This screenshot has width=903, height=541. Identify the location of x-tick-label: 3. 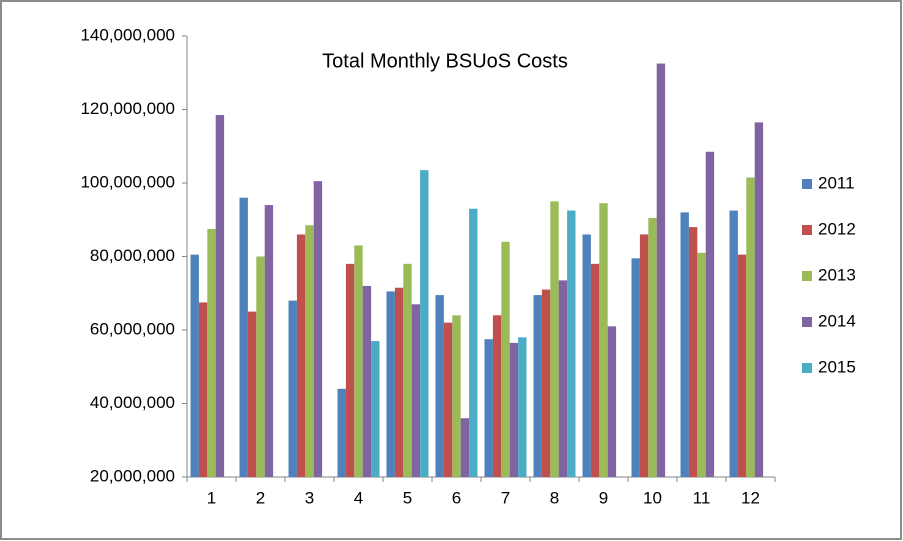
(309, 497).